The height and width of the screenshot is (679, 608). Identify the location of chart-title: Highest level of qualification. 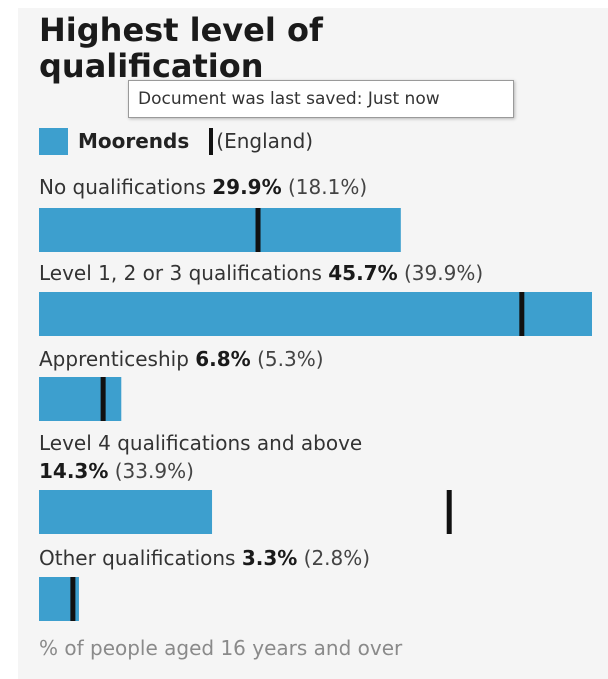
(181, 48).